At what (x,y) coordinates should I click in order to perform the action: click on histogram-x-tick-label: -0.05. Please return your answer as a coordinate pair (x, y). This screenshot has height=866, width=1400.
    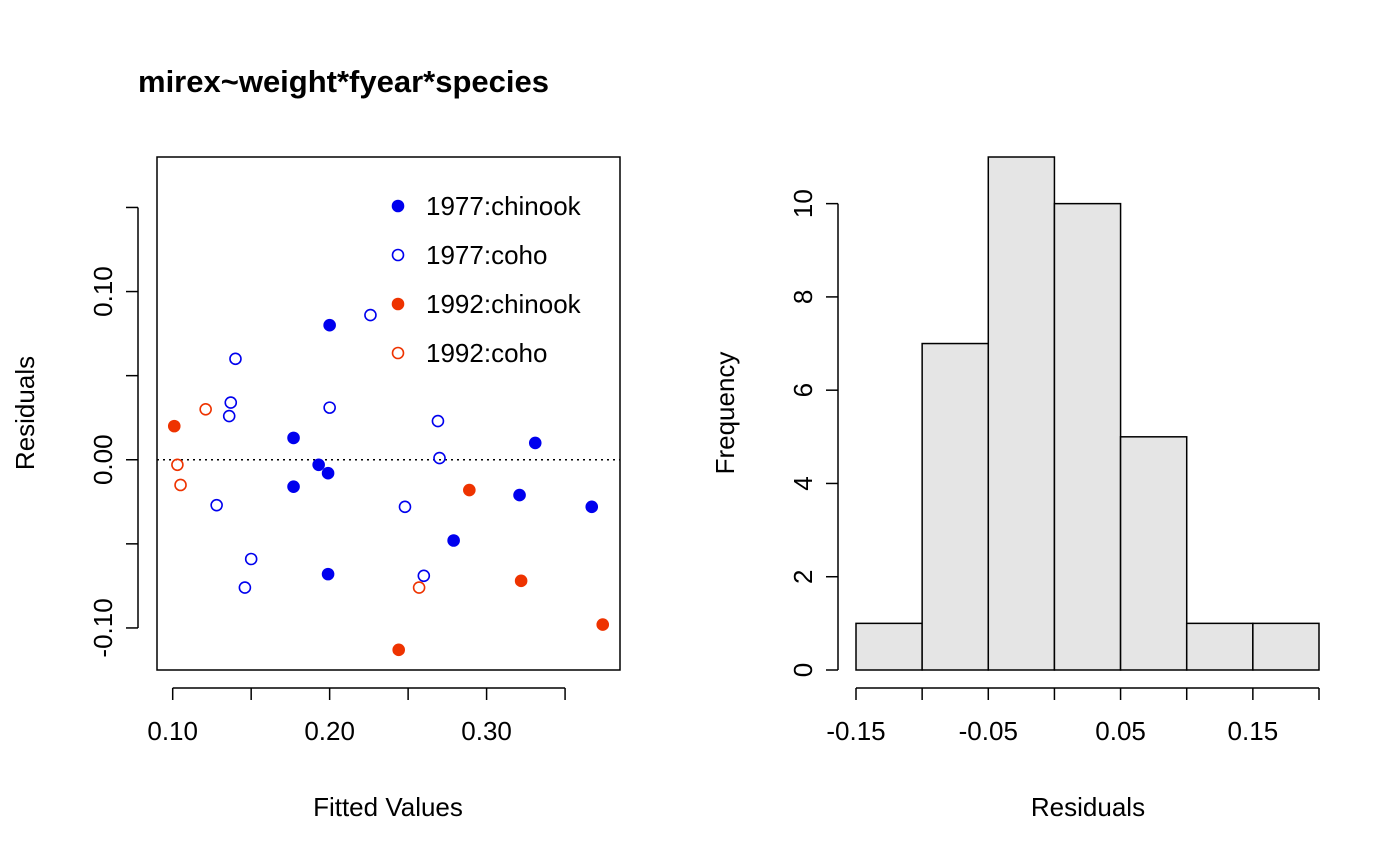
    Looking at the image, I should click on (988, 731).